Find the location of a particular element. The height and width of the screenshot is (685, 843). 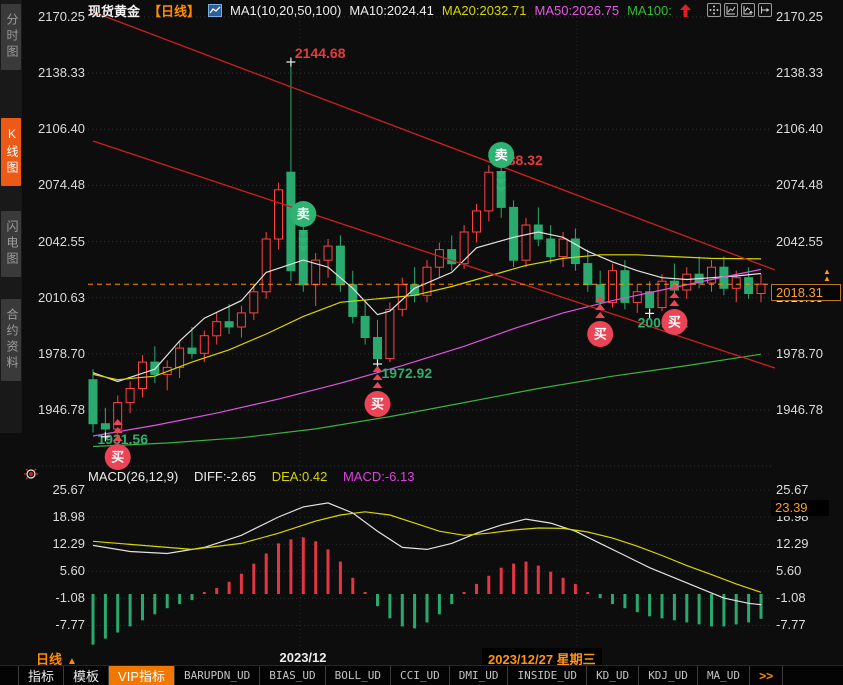

price-axis-label: 1978.70 is located at coordinates (799, 353).